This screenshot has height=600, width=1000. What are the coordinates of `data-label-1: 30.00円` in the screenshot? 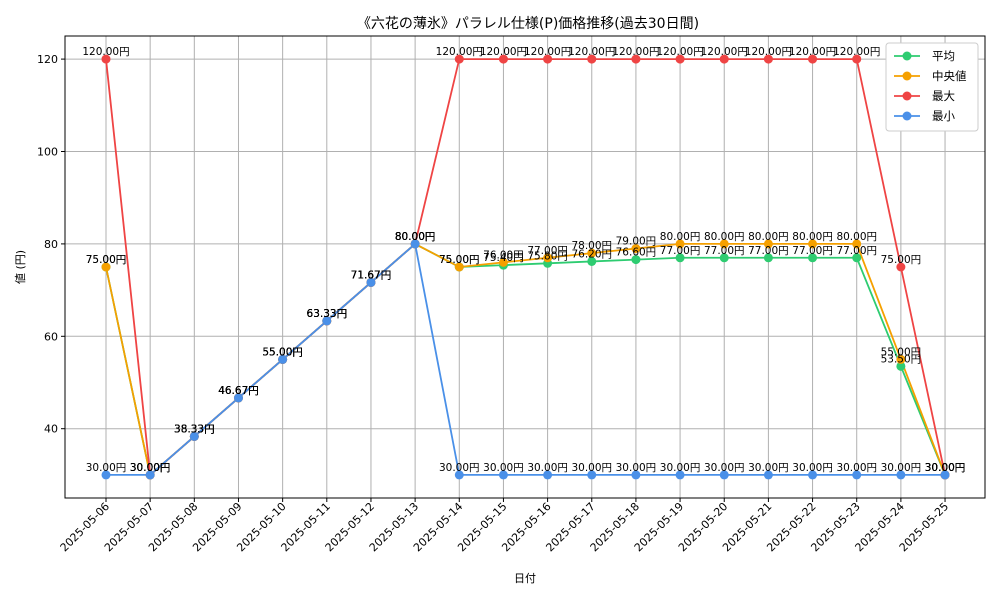 It's located at (150, 468).